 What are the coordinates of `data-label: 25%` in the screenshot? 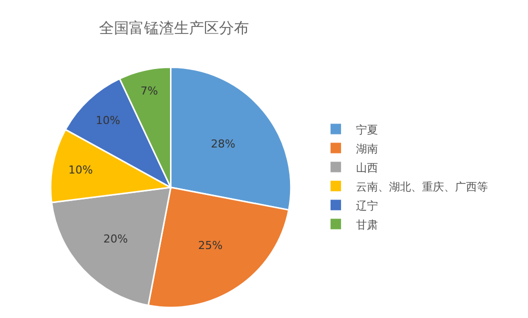 It's located at (210, 245).